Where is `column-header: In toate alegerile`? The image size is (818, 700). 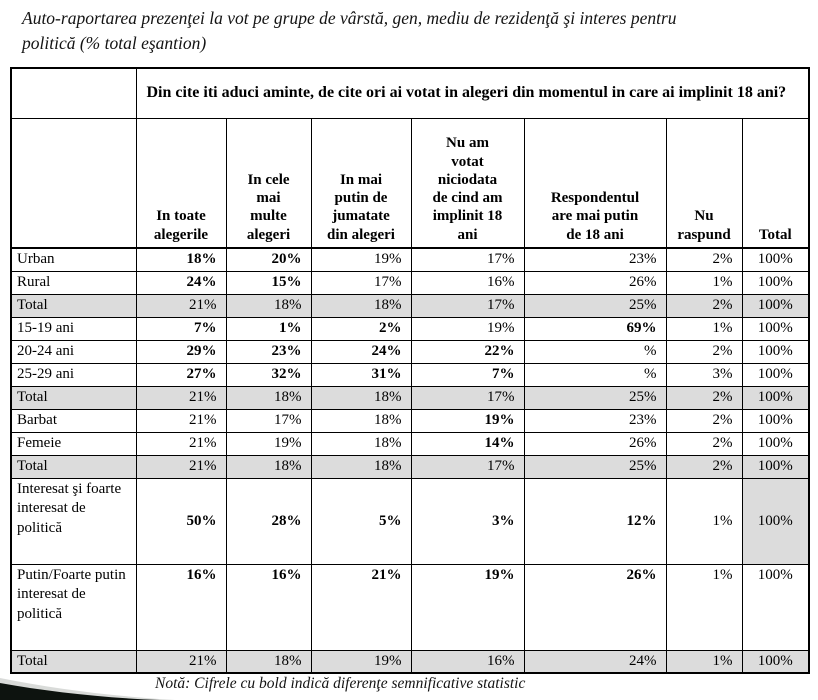 column-header: In toate alegerile is located at coordinates (181, 183).